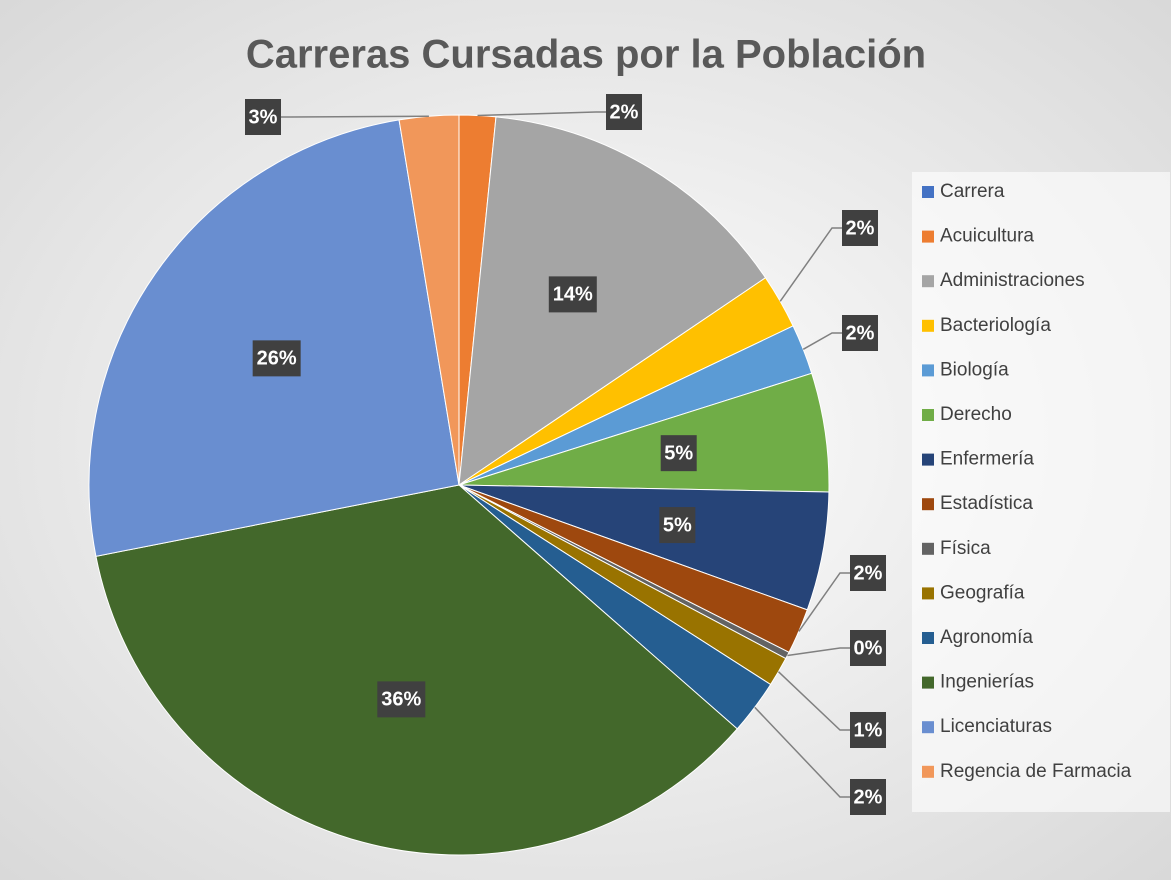  I want to click on data-label: 14%, so click(573, 295).